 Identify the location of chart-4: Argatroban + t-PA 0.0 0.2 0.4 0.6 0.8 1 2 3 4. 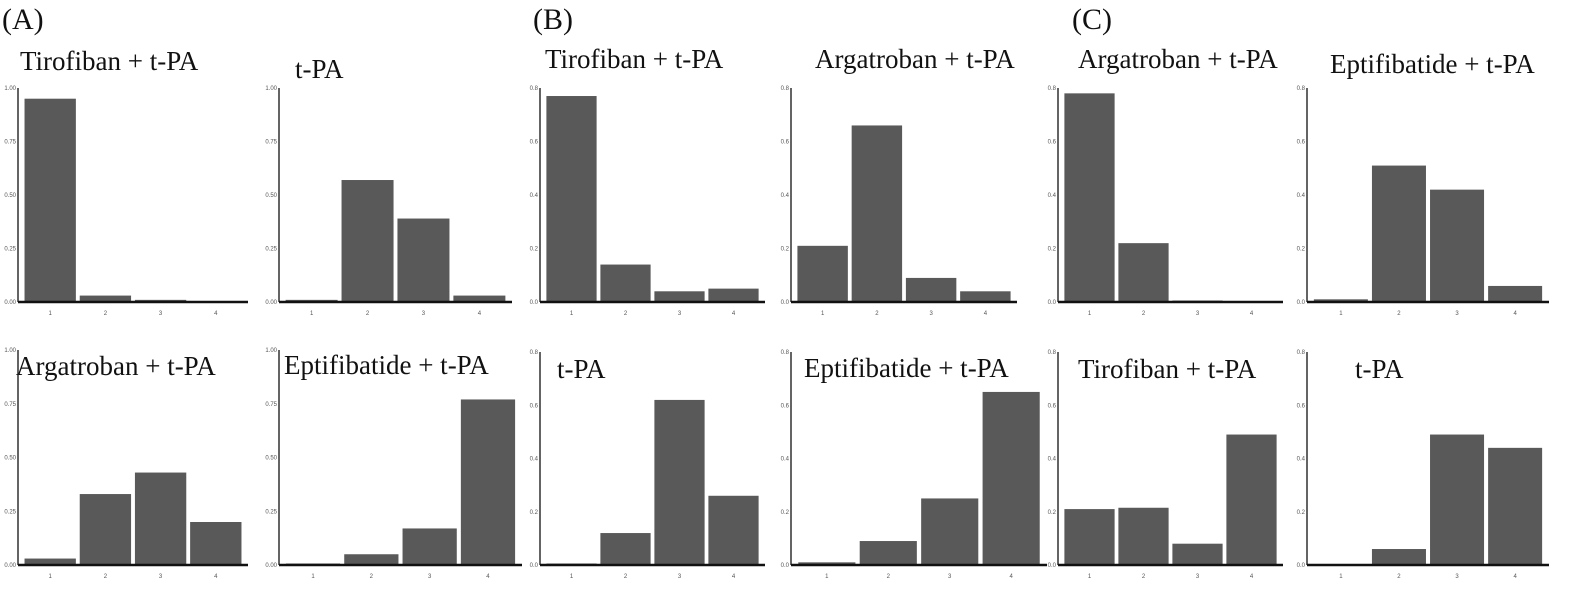
(899, 180).